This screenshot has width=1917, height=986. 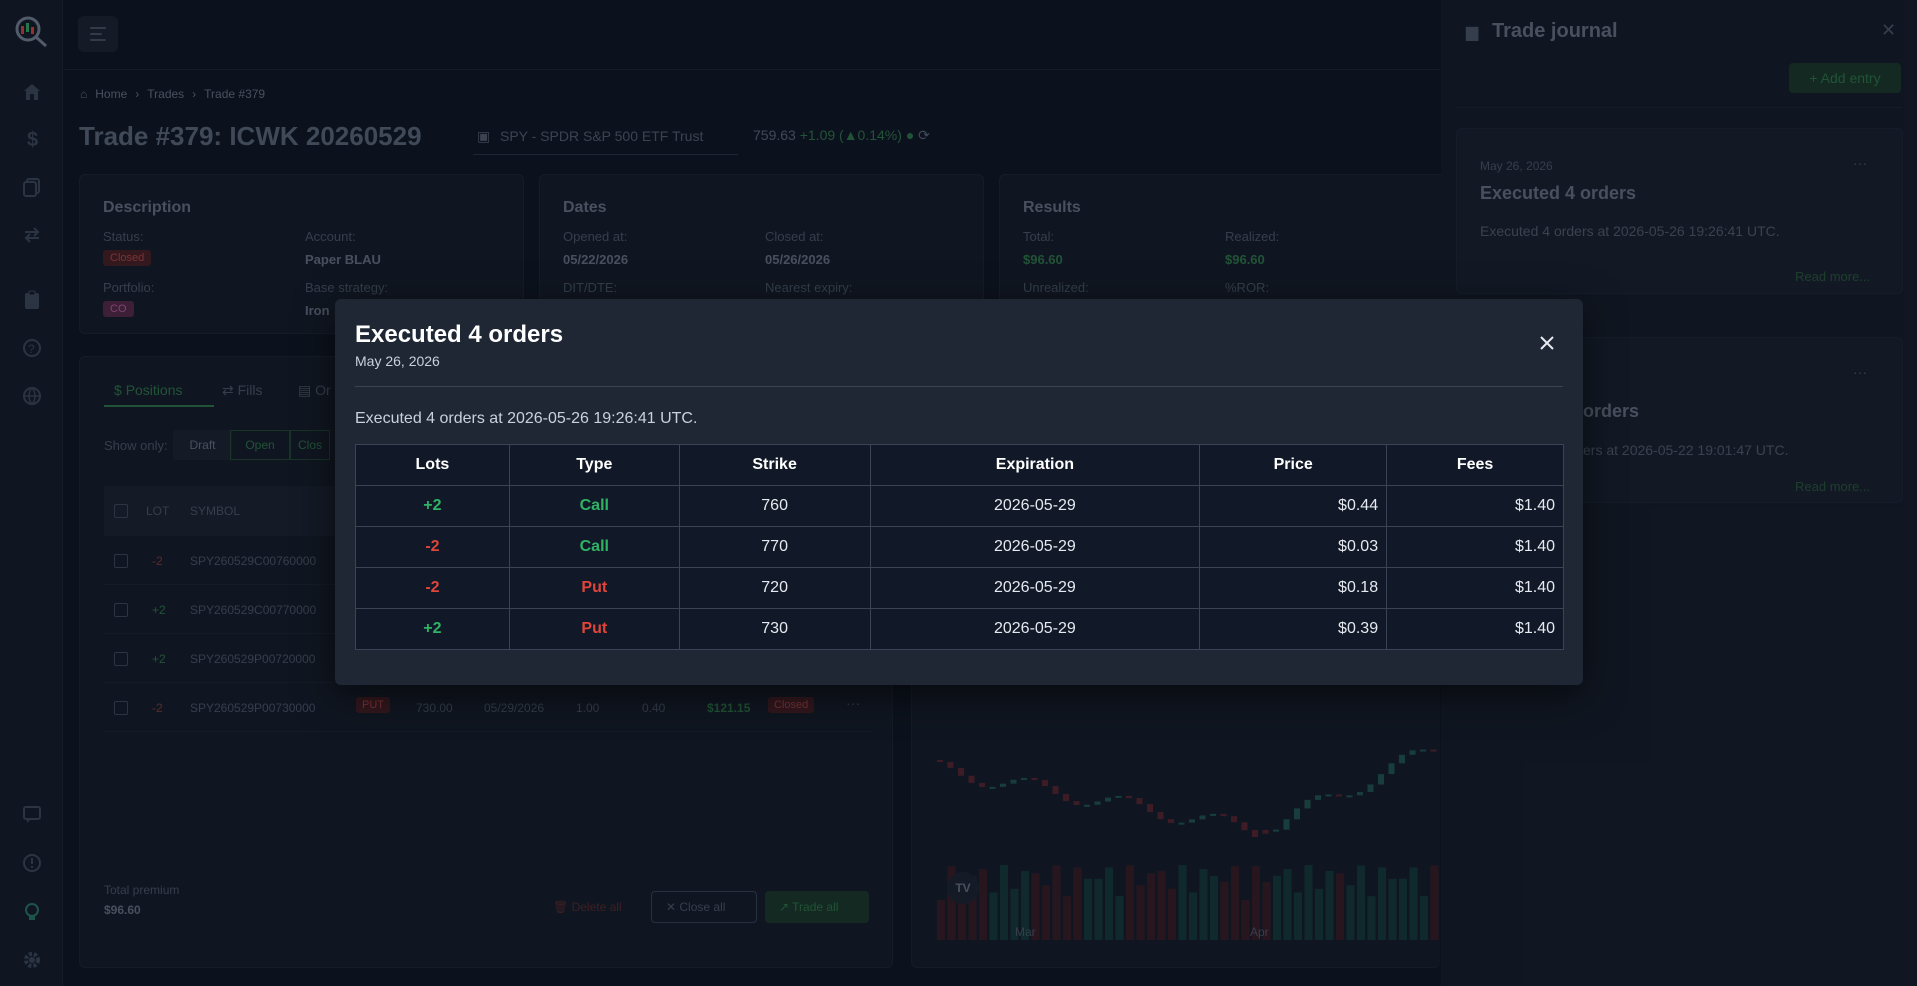 What do you see at coordinates (1815, 78) in the screenshot?
I see `plus-icon: +` at bounding box center [1815, 78].